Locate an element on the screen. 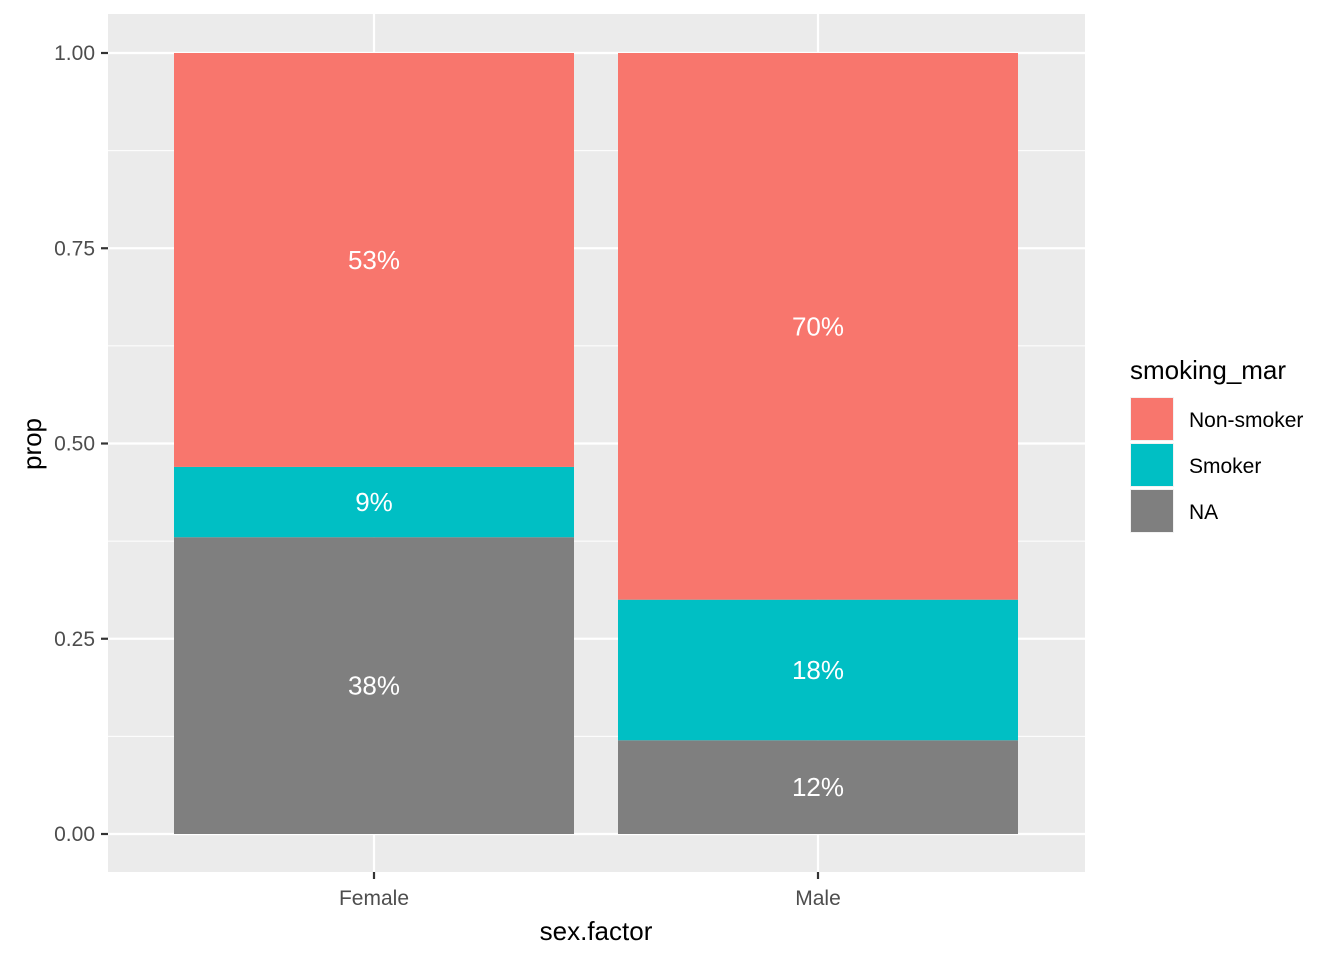  bar-value-label: 38% is located at coordinates (374, 686).